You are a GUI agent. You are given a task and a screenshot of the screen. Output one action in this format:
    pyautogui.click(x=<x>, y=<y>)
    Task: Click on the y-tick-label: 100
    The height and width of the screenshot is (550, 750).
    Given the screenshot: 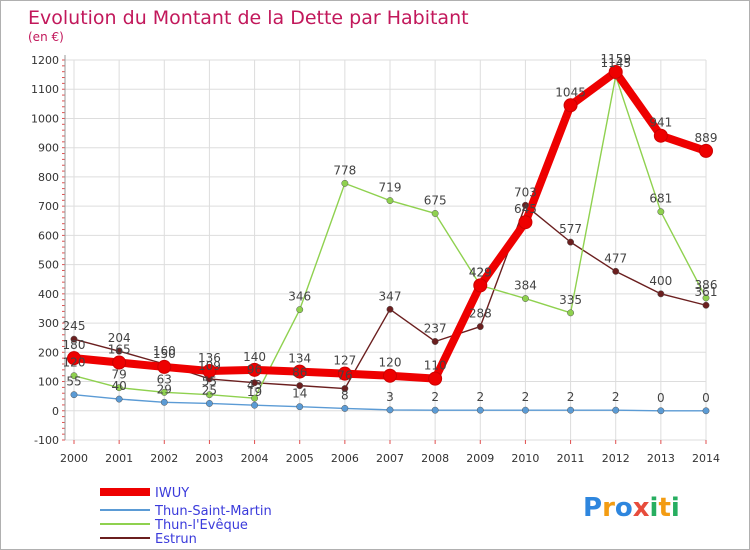 What is the action you would take?
    pyautogui.click(x=48, y=382)
    